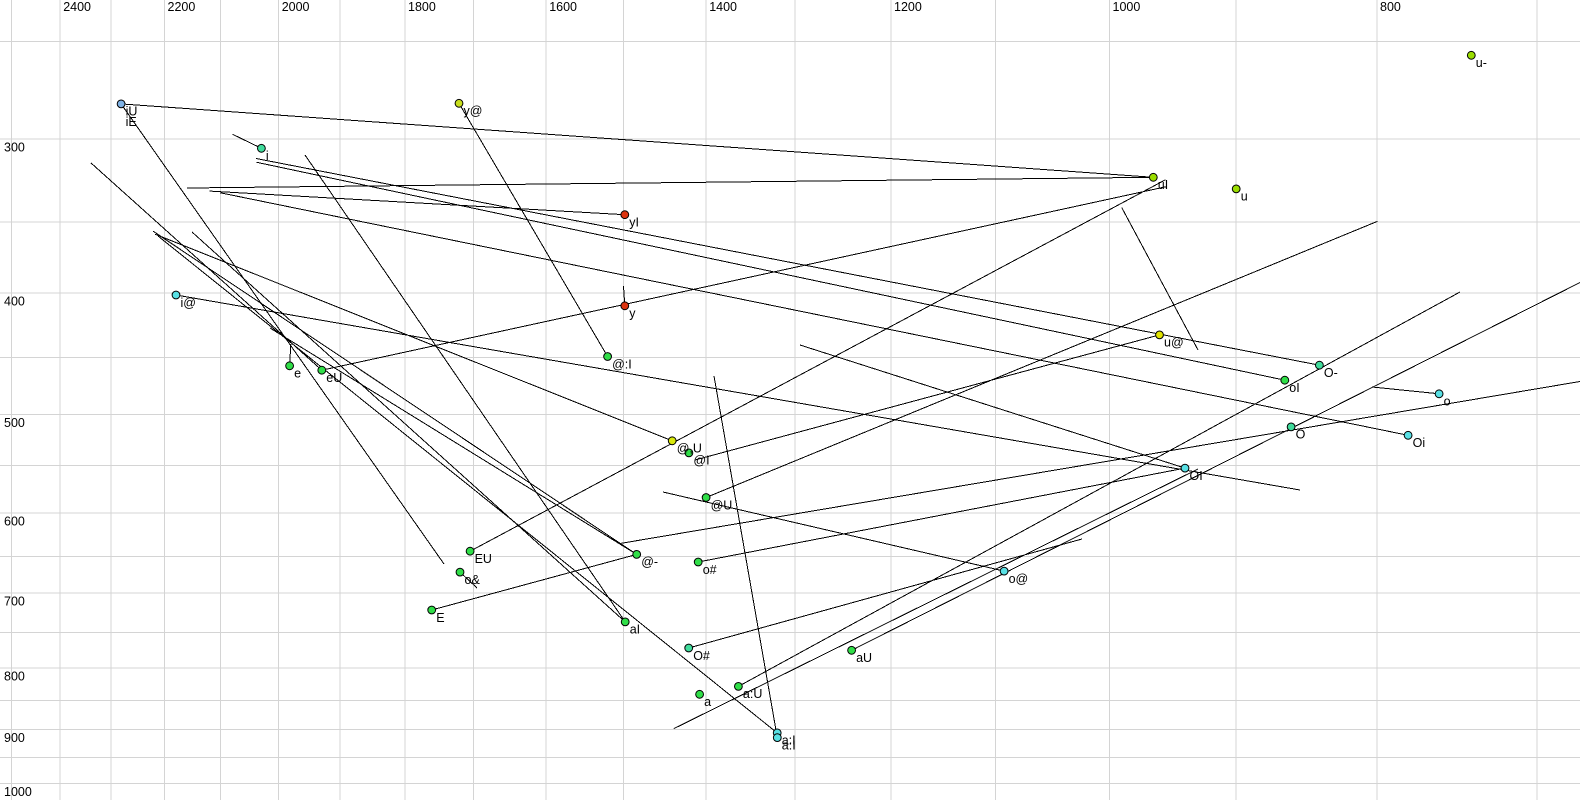 This screenshot has width=1580, height=805. I want to click on svg-text: O#, so click(701, 656).